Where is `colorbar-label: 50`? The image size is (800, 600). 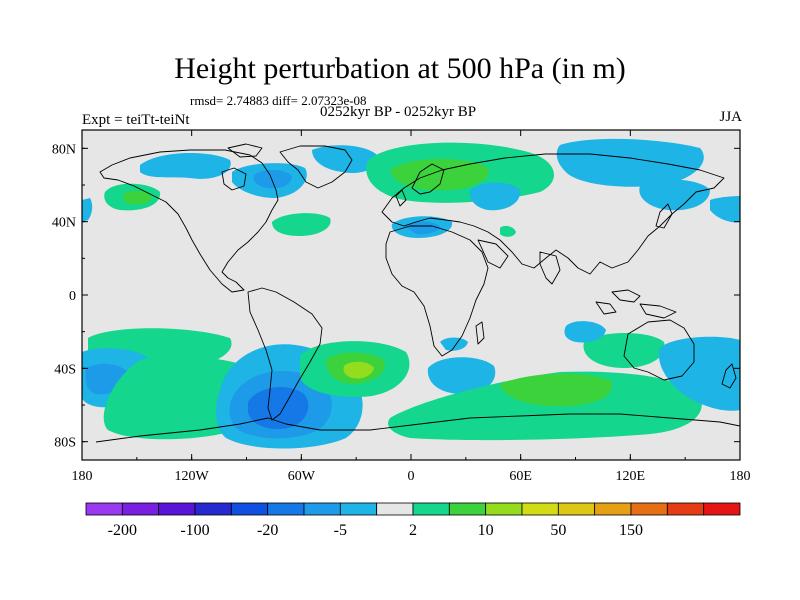
colorbar-label: 50 is located at coordinates (558, 530).